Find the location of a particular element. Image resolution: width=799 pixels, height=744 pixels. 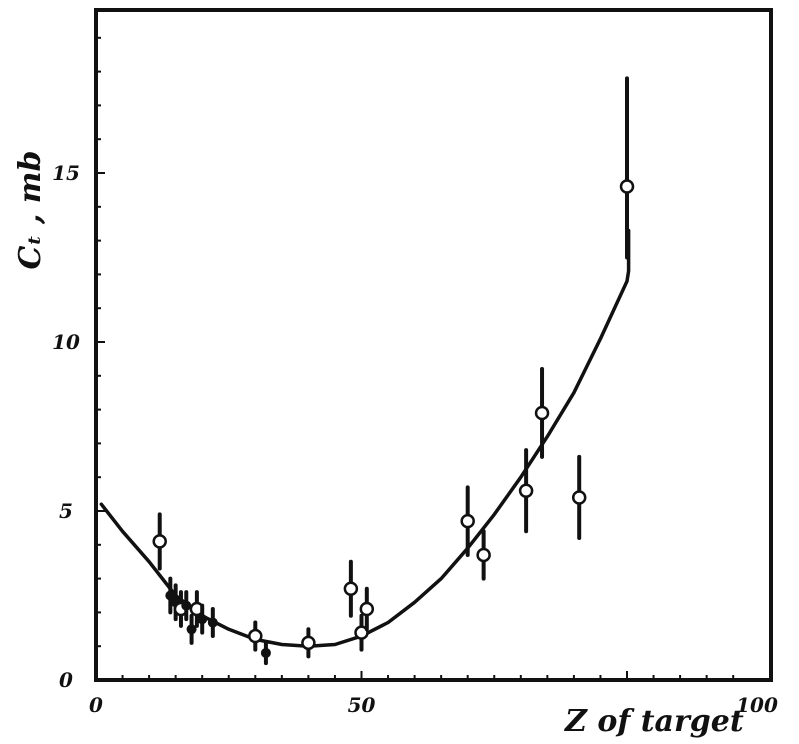

x-tick-label: 0 is located at coordinates (96, 705).